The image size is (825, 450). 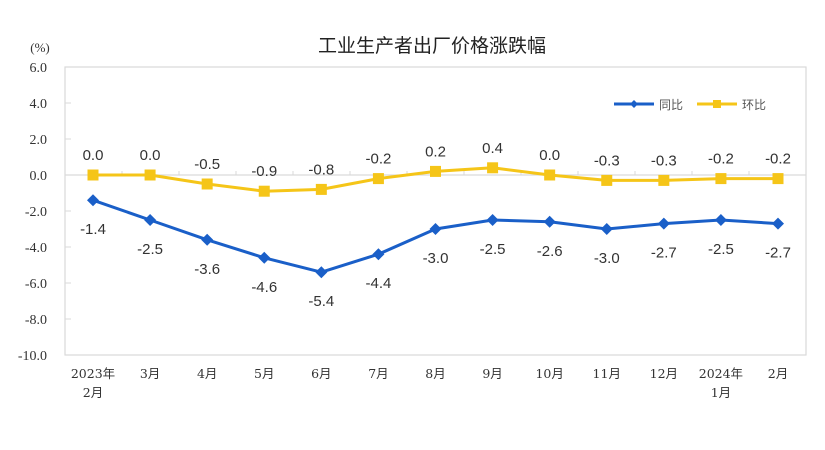 What do you see at coordinates (731, 105) in the screenshot?
I see `legend-item-mom: 环比` at bounding box center [731, 105].